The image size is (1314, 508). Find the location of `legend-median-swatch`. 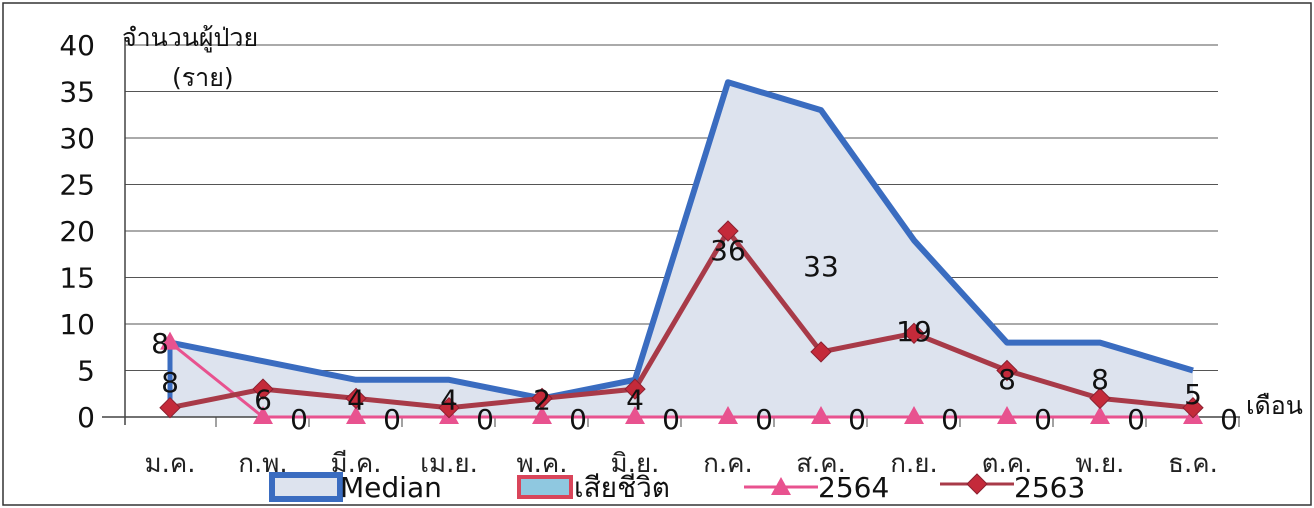

legend-median-swatch is located at coordinates (306, 487).